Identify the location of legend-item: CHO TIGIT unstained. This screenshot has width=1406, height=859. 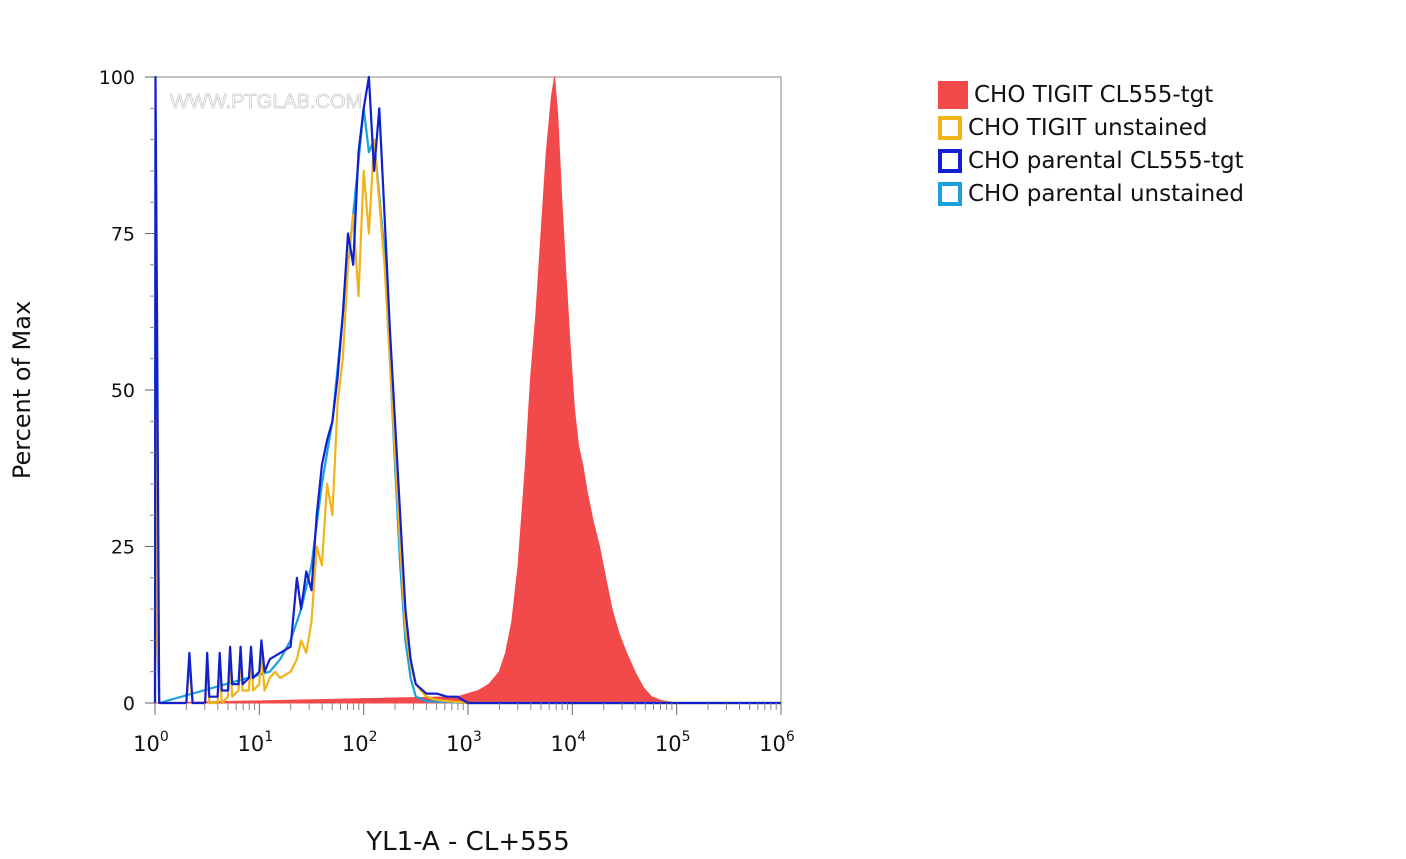
(1091, 127).